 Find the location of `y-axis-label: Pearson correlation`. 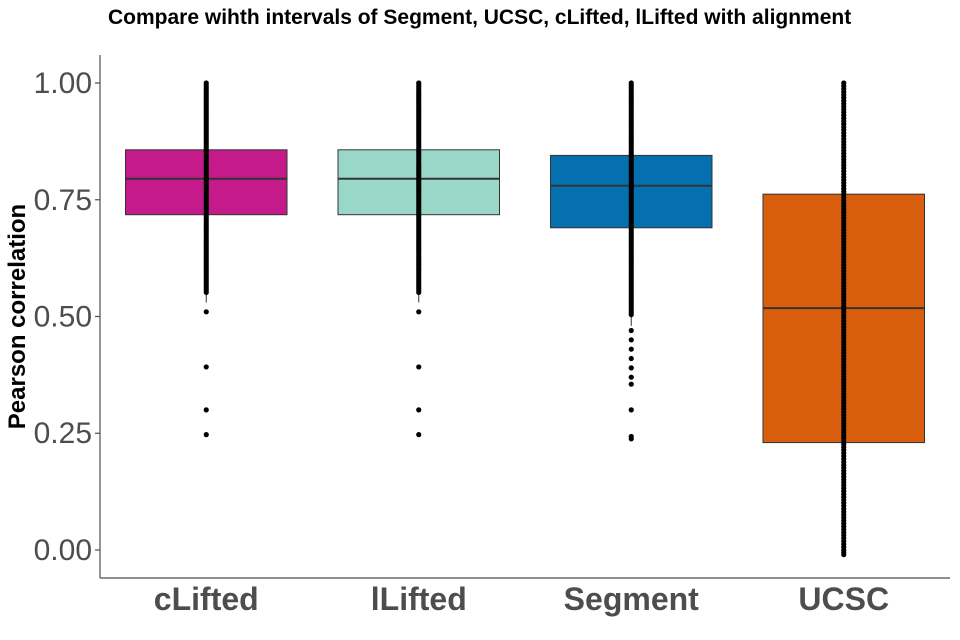

y-axis-label: Pearson correlation is located at coordinates (17, 316).